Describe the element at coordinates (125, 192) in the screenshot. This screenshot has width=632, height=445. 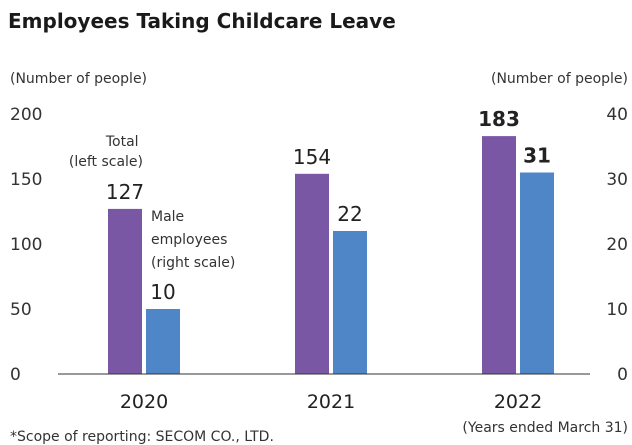
I see `value-label-total: 127` at that location.